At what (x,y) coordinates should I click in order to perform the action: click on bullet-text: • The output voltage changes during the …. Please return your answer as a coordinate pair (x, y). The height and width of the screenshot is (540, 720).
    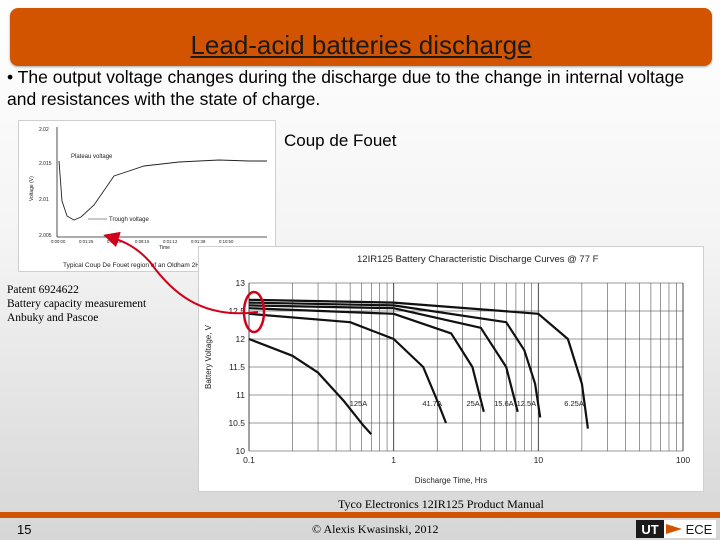
    Looking at the image, I should click on (346, 88).